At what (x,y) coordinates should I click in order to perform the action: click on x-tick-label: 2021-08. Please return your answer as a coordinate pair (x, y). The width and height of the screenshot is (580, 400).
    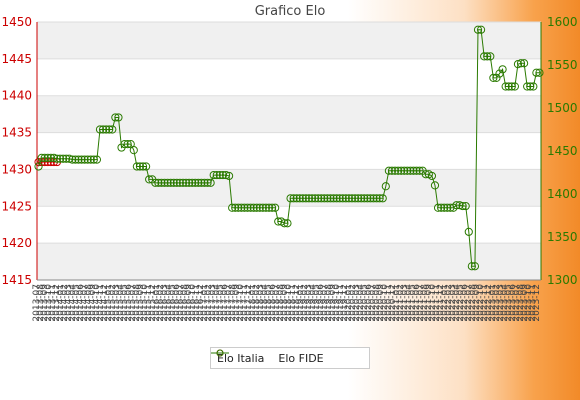
    Looking at the image, I should click on (425, 303).